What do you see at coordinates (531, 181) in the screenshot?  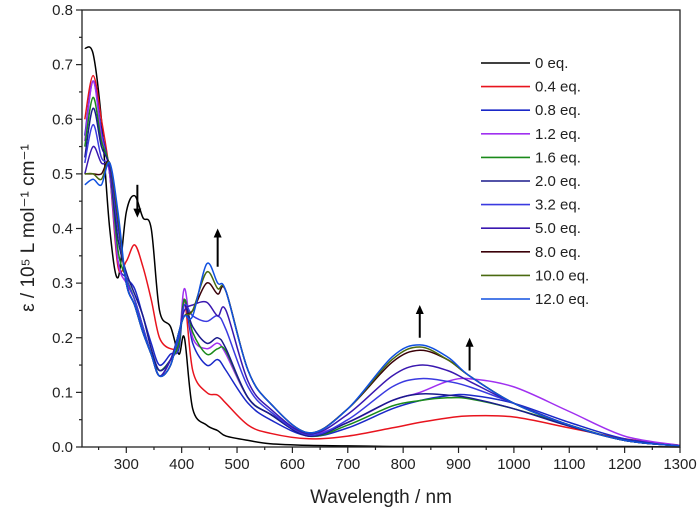 I see `legend-item: 2.0 eq.` at bounding box center [531, 181].